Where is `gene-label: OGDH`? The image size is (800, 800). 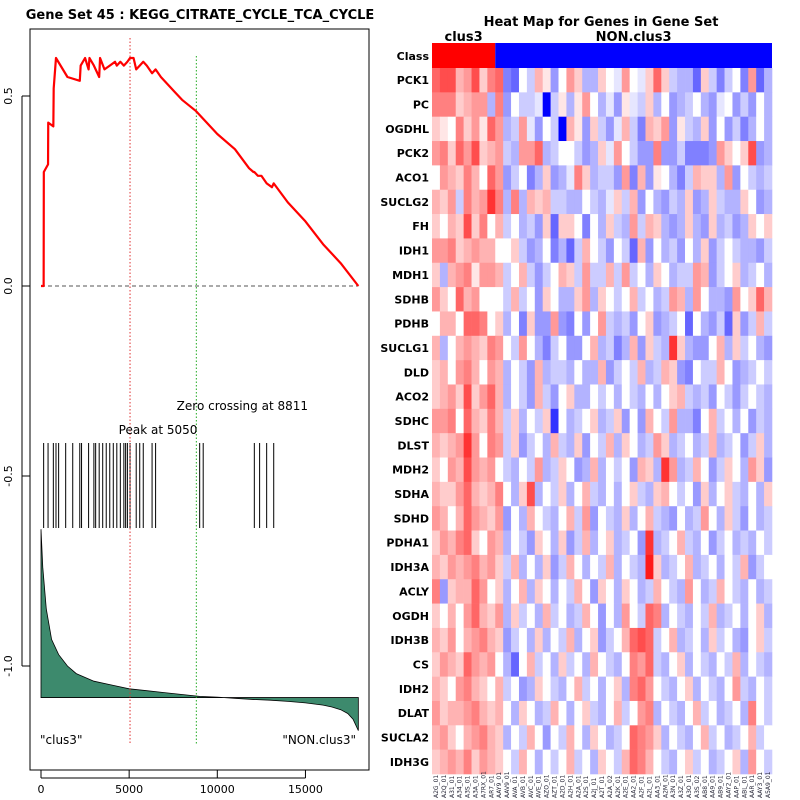
gene-label: OGDH is located at coordinates (410, 616).